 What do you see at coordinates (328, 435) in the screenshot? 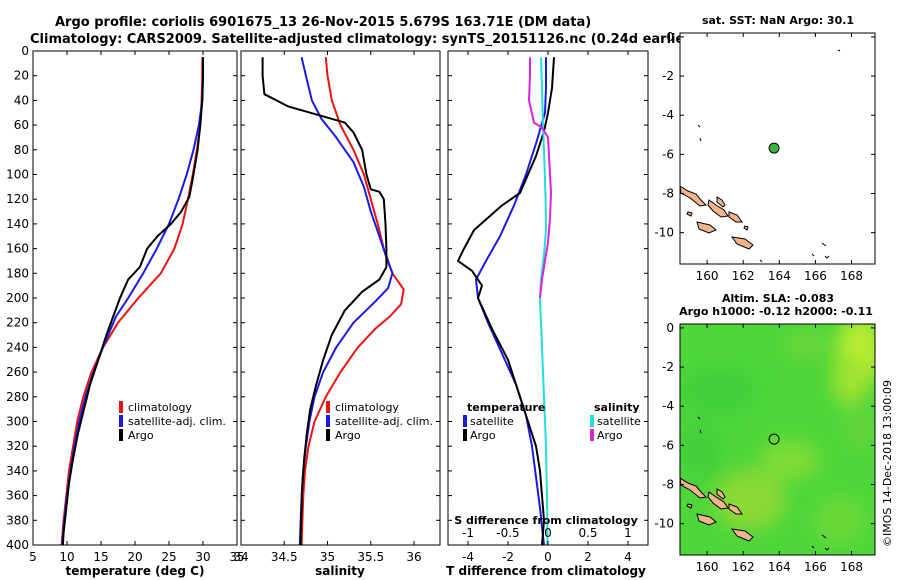
I see `legend-swatch-argo` at bounding box center [328, 435].